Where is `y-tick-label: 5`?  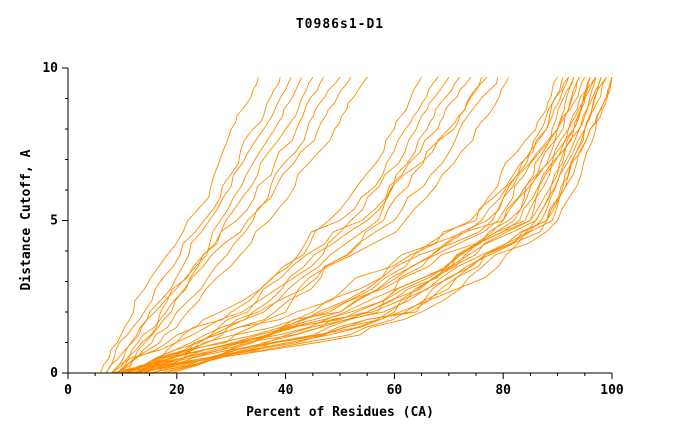
y-tick-label: 5 is located at coordinates (54, 221).